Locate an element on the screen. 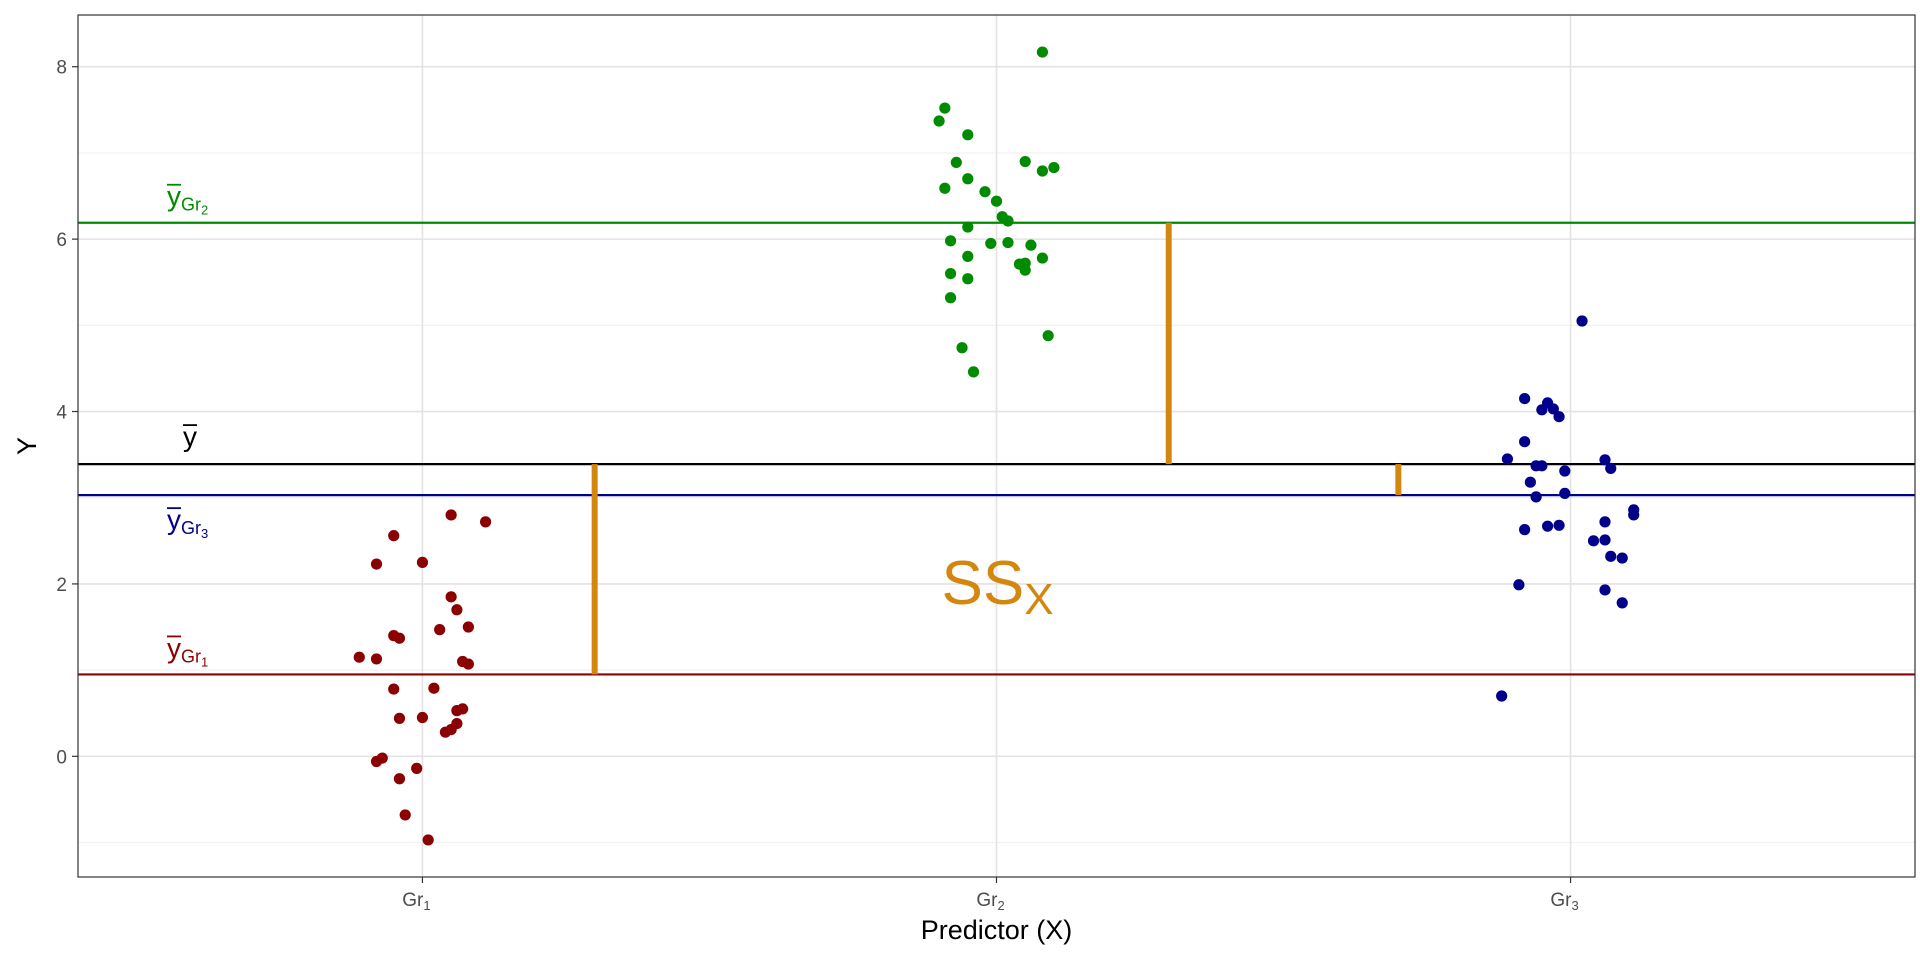 Image resolution: width=1920 pixels, height=960 pixels. mean-label-Gr3: yGr3 is located at coordinates (187, 522).